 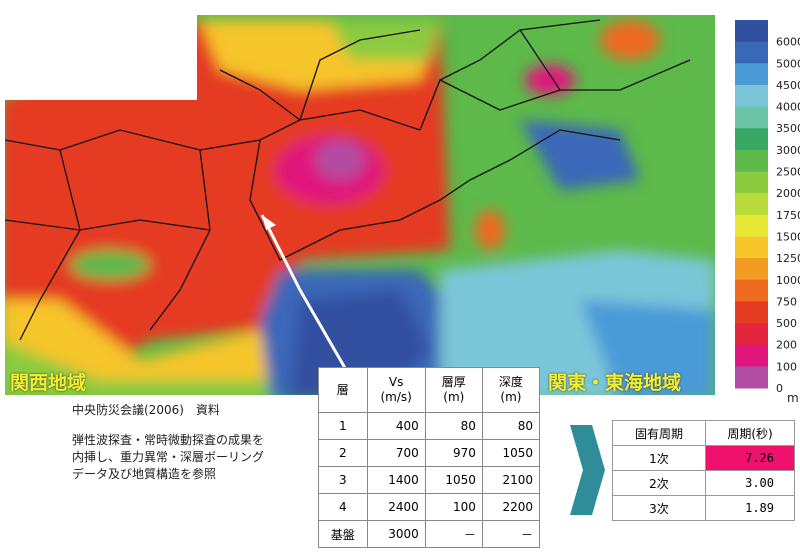 I want to click on note-line: 内挿し、重力異常・深層ボーリング, so click(x=168, y=457).